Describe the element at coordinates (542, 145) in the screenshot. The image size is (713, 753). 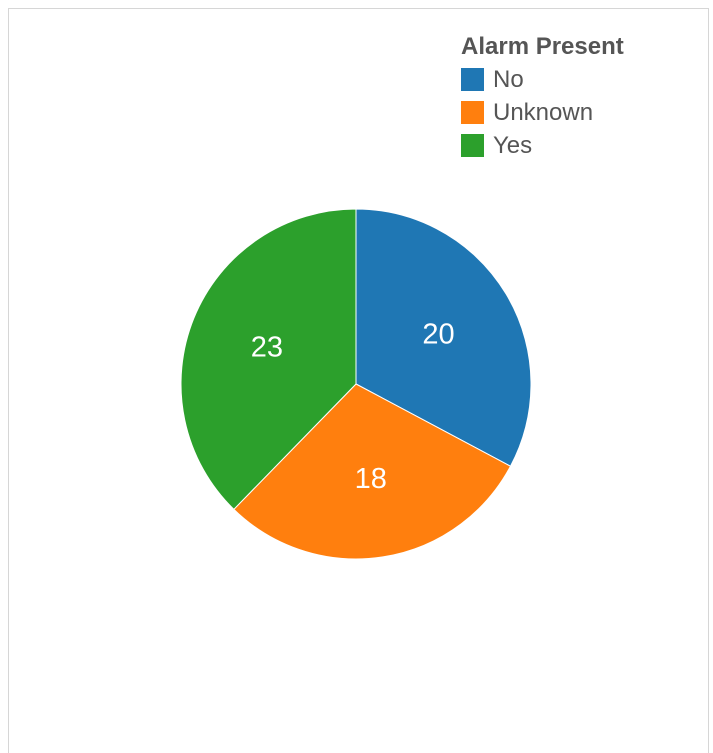
I see `legend-item-yes: Yes` at that location.